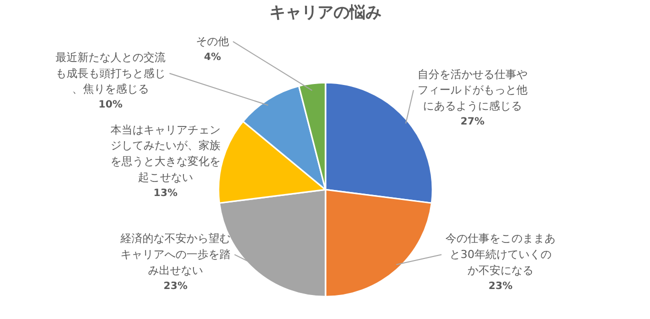 This screenshot has width=650, height=319. Describe the element at coordinates (110, 105) in the screenshot. I see `data-label: 10%` at that location.